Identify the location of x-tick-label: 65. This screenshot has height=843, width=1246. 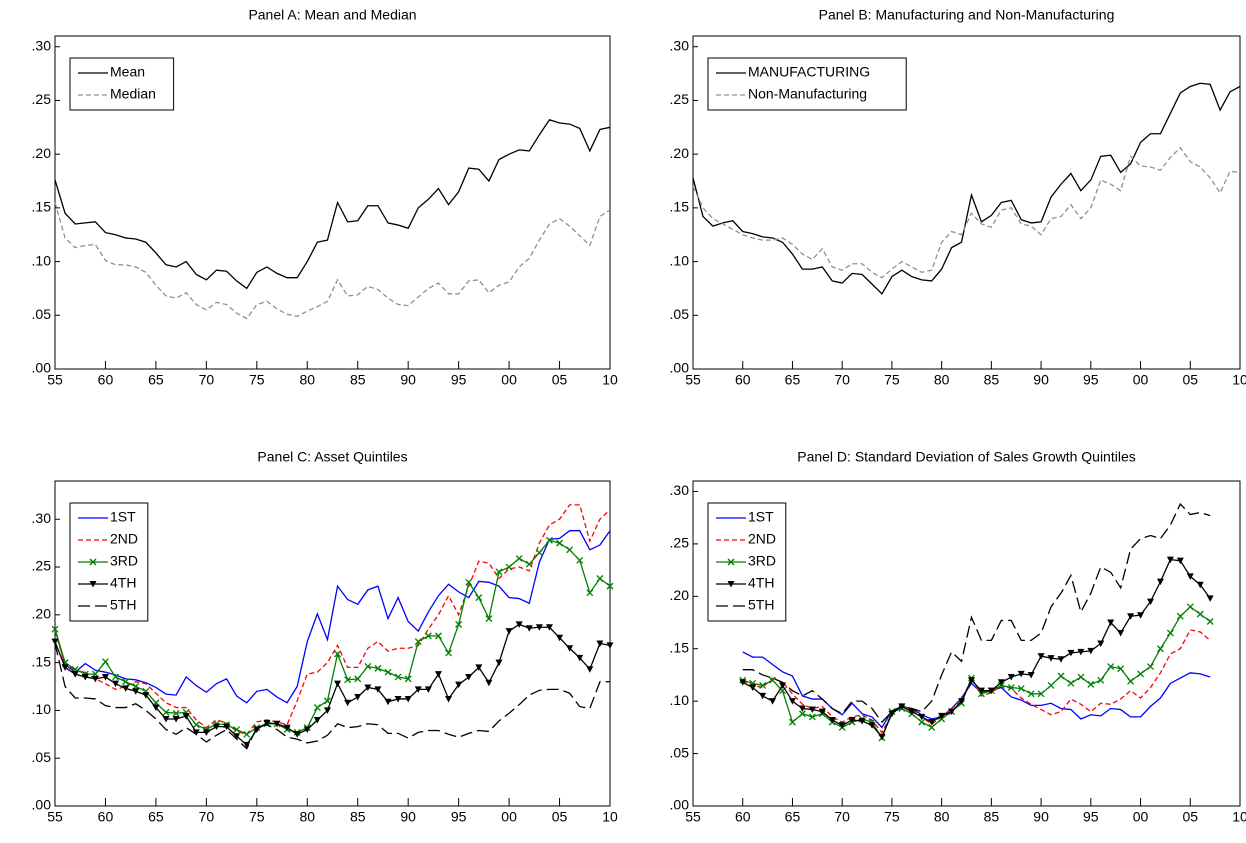
(793, 817).